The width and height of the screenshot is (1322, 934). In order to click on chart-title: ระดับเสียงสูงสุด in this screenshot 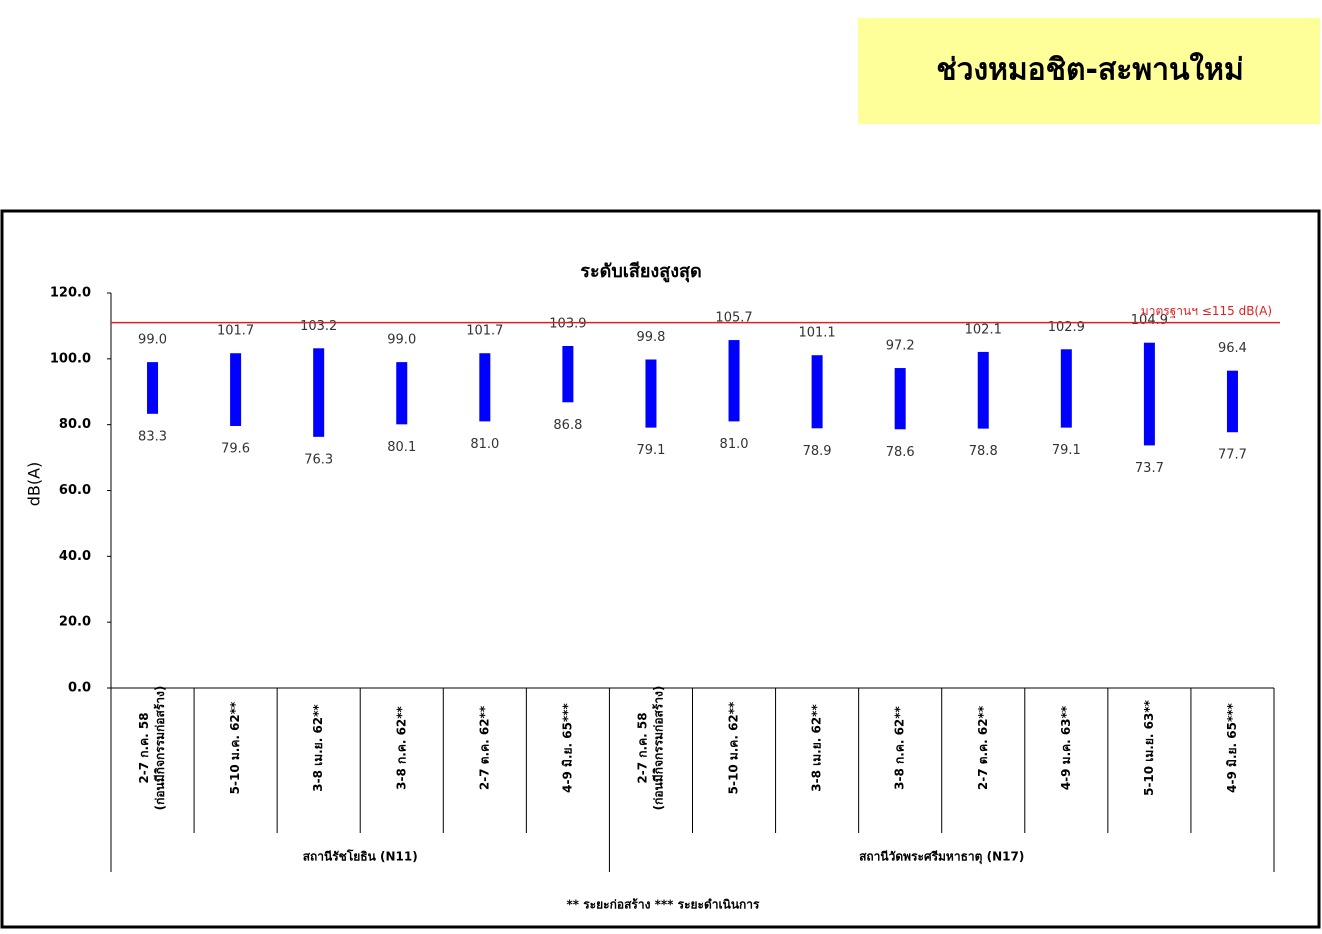, I will do `click(640, 272)`.